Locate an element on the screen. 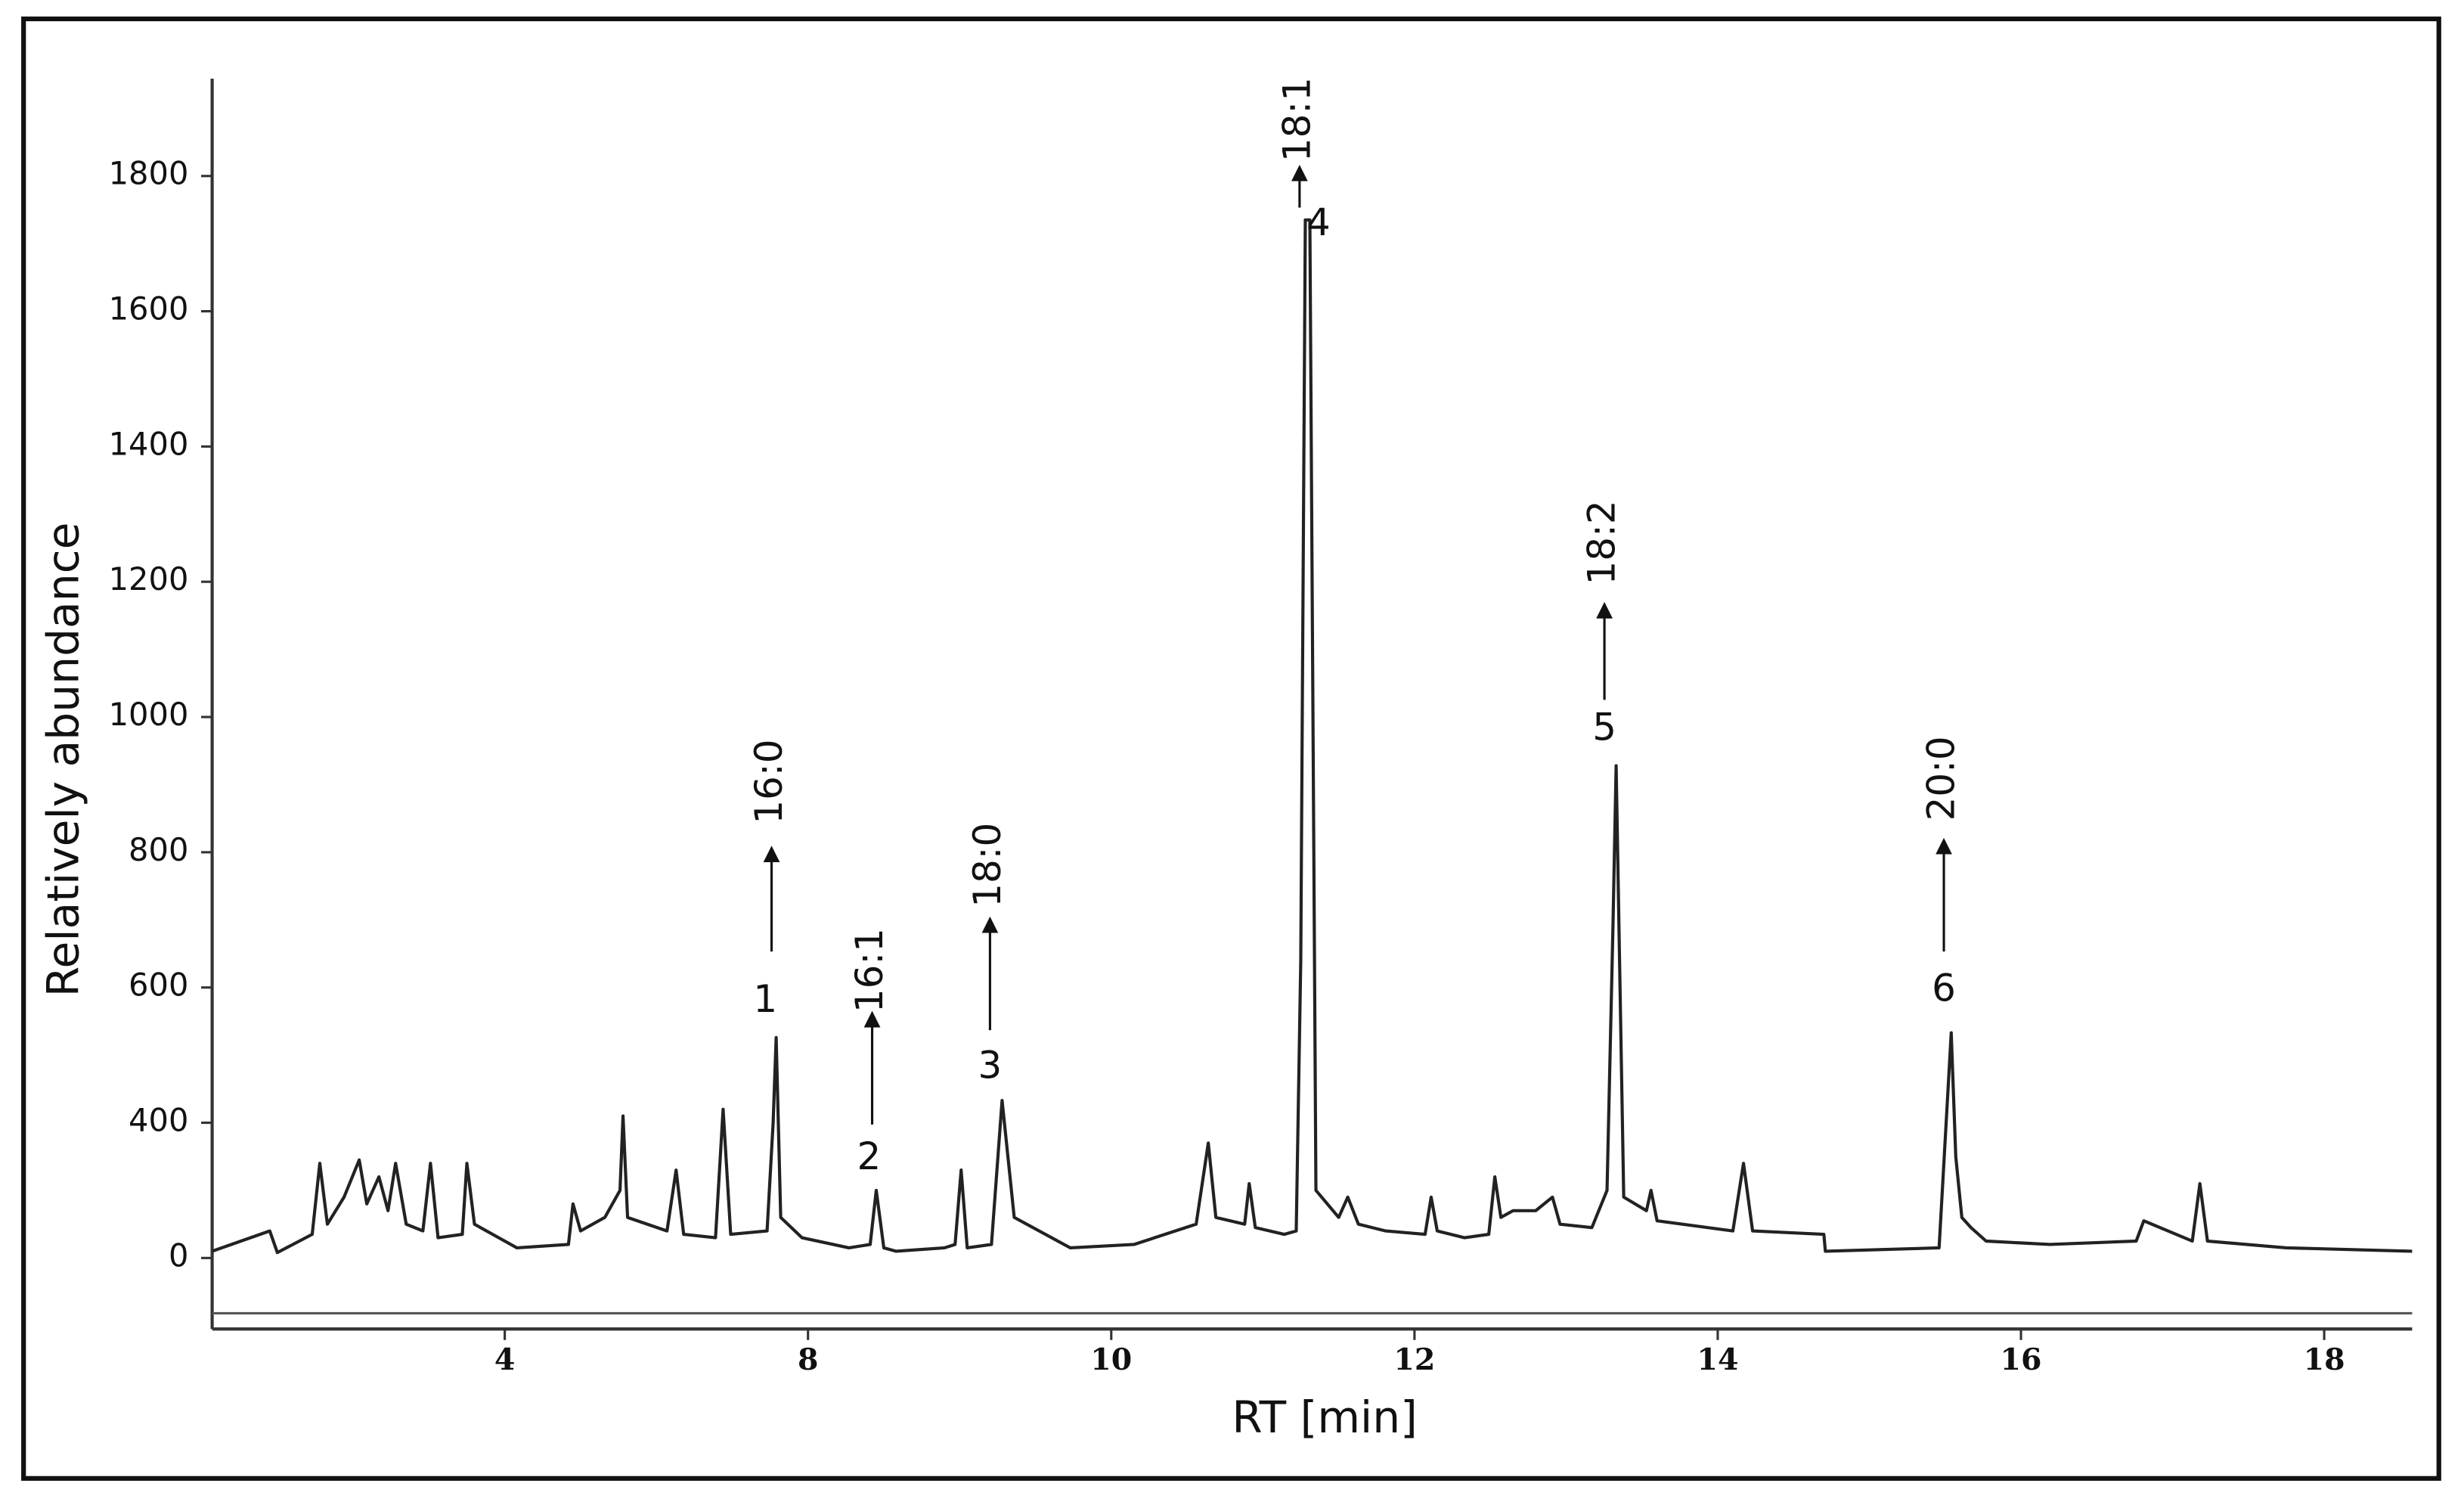  y-tick-label: 800 is located at coordinates (158, 849).